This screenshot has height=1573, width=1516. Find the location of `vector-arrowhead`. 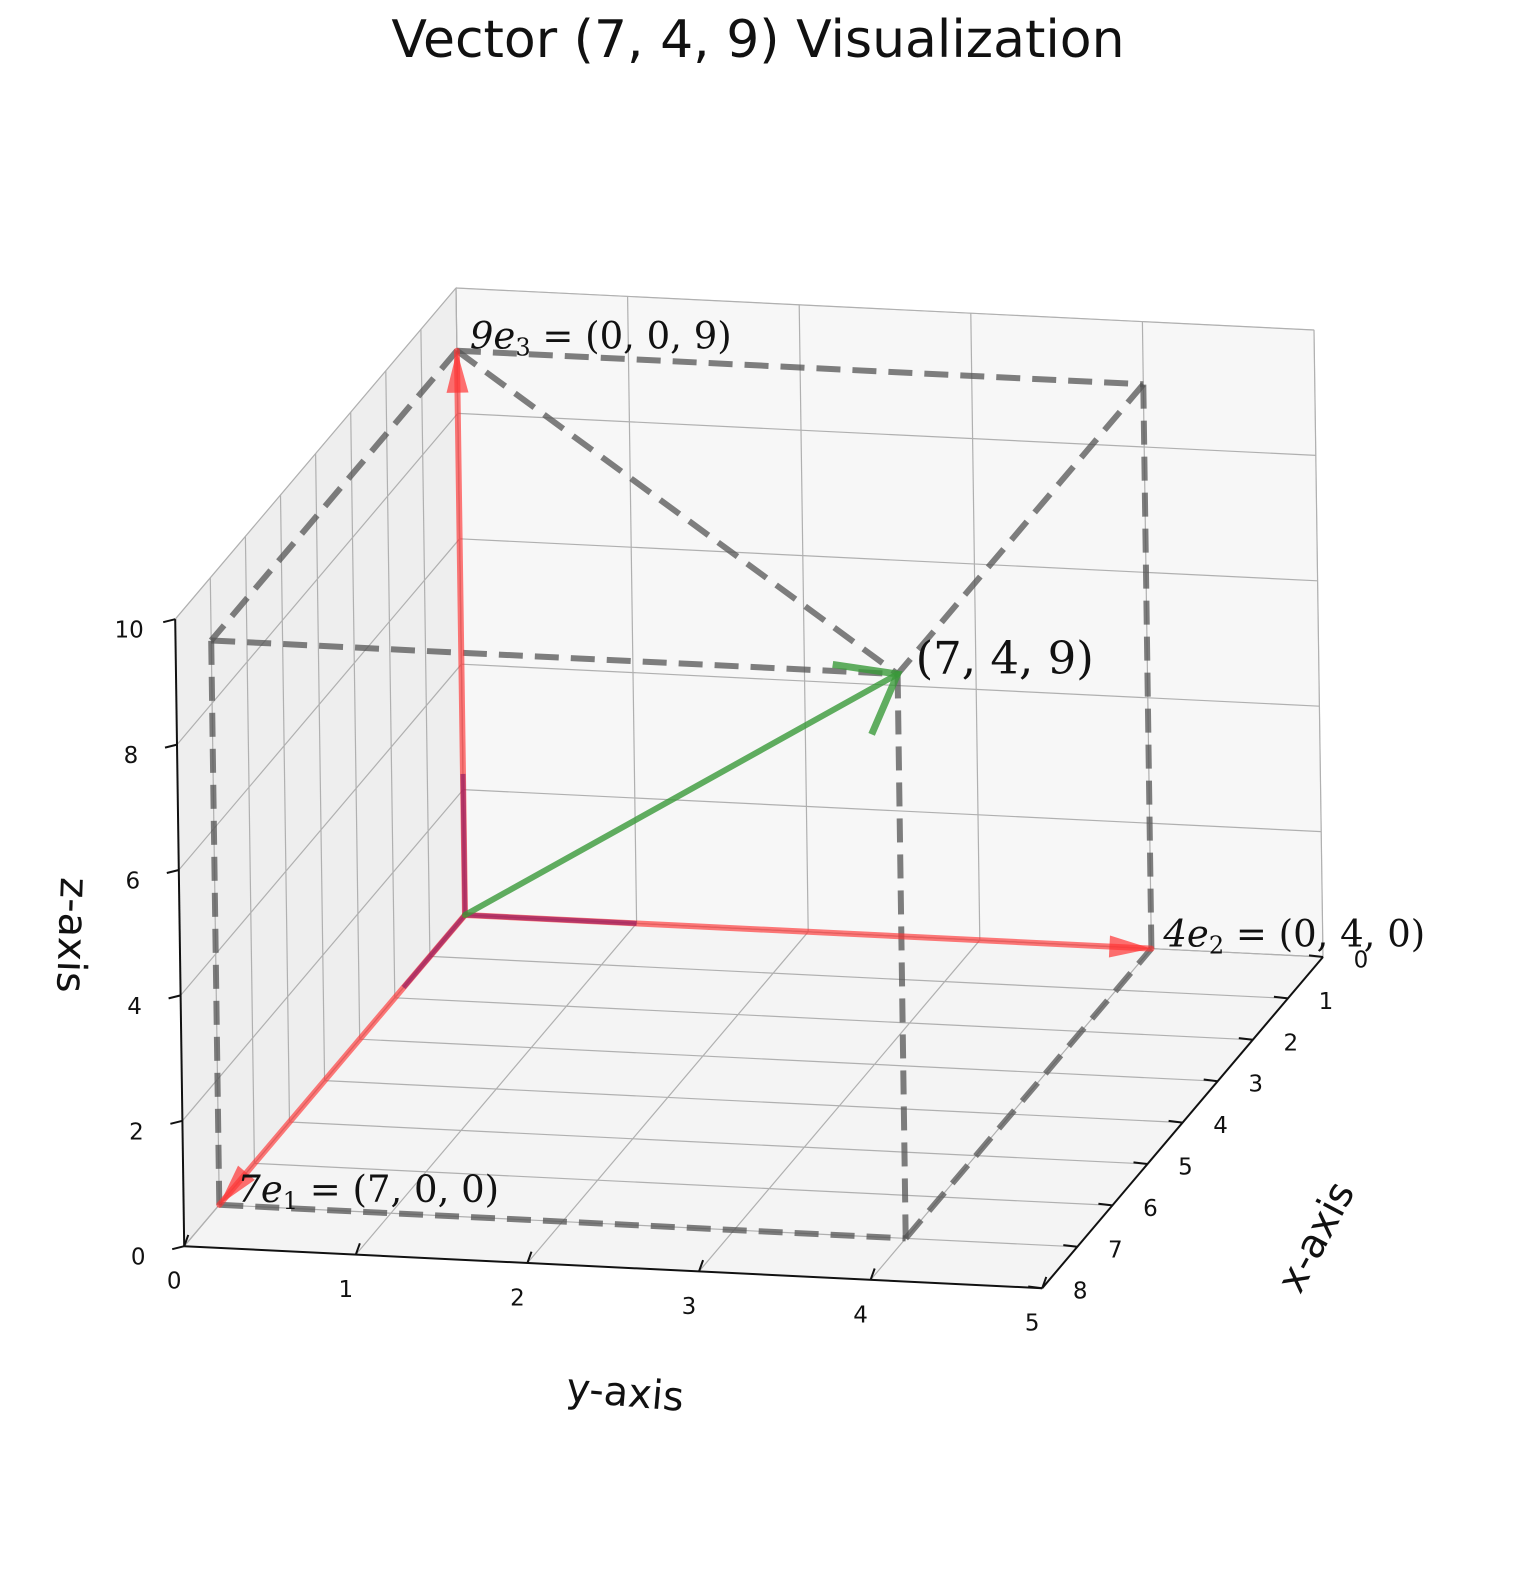

vector-arrowhead is located at coordinates (867, 698).